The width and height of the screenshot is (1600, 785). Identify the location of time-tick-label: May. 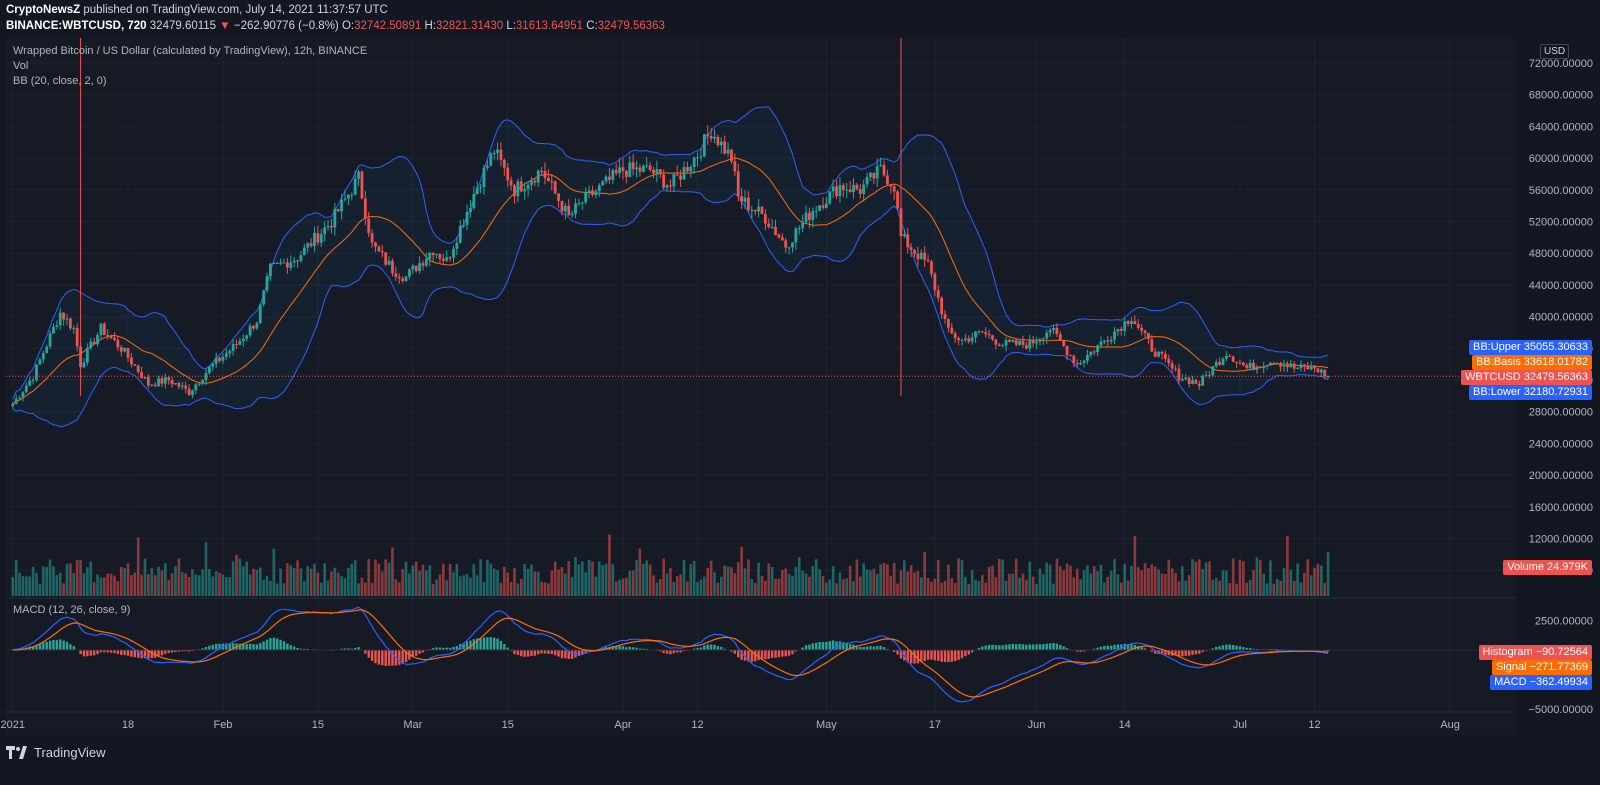
(826, 725).